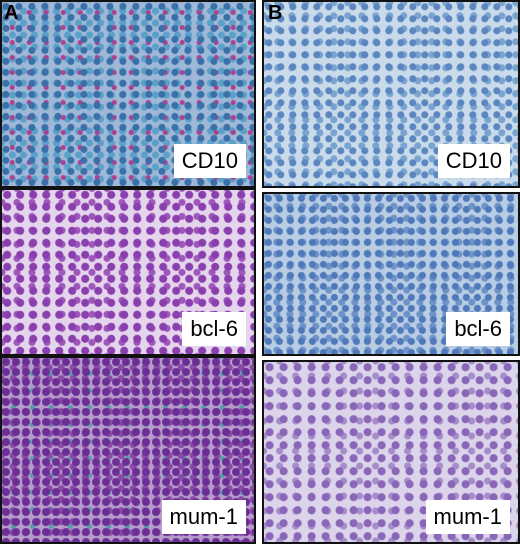  I want to click on column-label: A, so click(11, 13).